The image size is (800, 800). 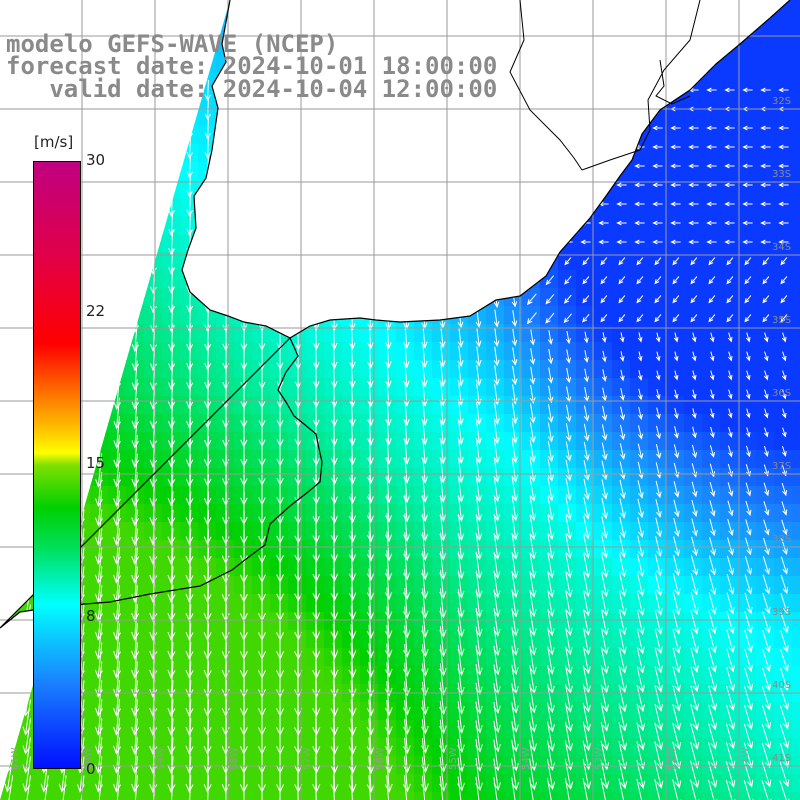 I want to click on colorbar-tick-15: 15, so click(x=96, y=463).